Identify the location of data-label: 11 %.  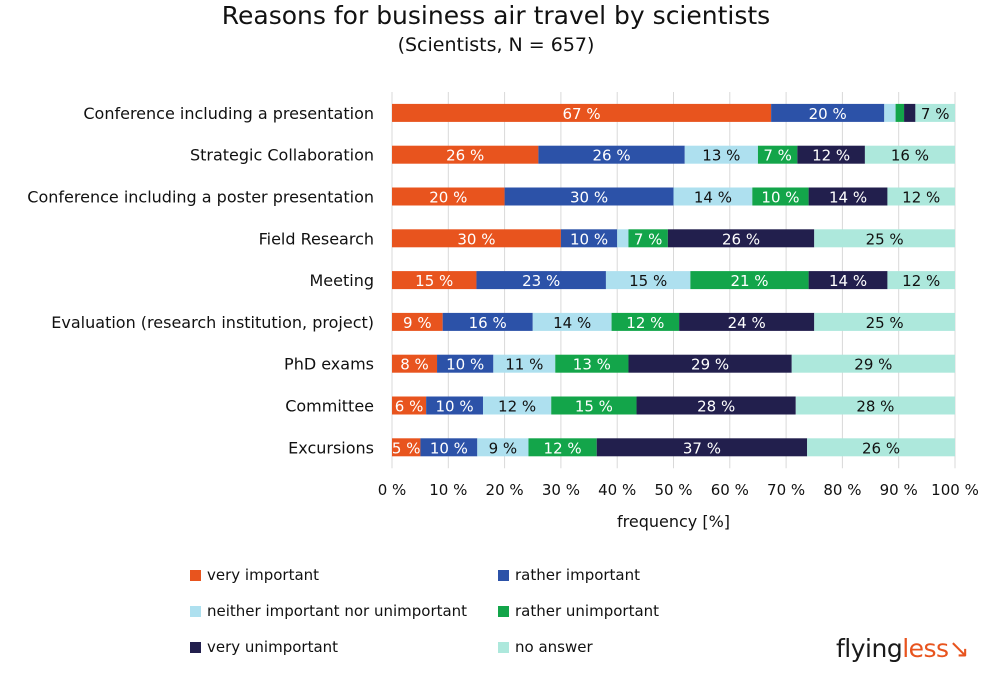
(524, 365).